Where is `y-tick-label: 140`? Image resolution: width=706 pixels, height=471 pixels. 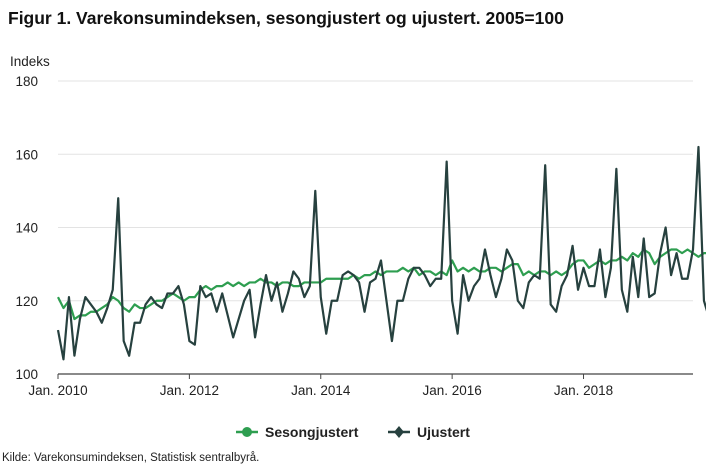
y-tick-label: 140 is located at coordinates (26, 228).